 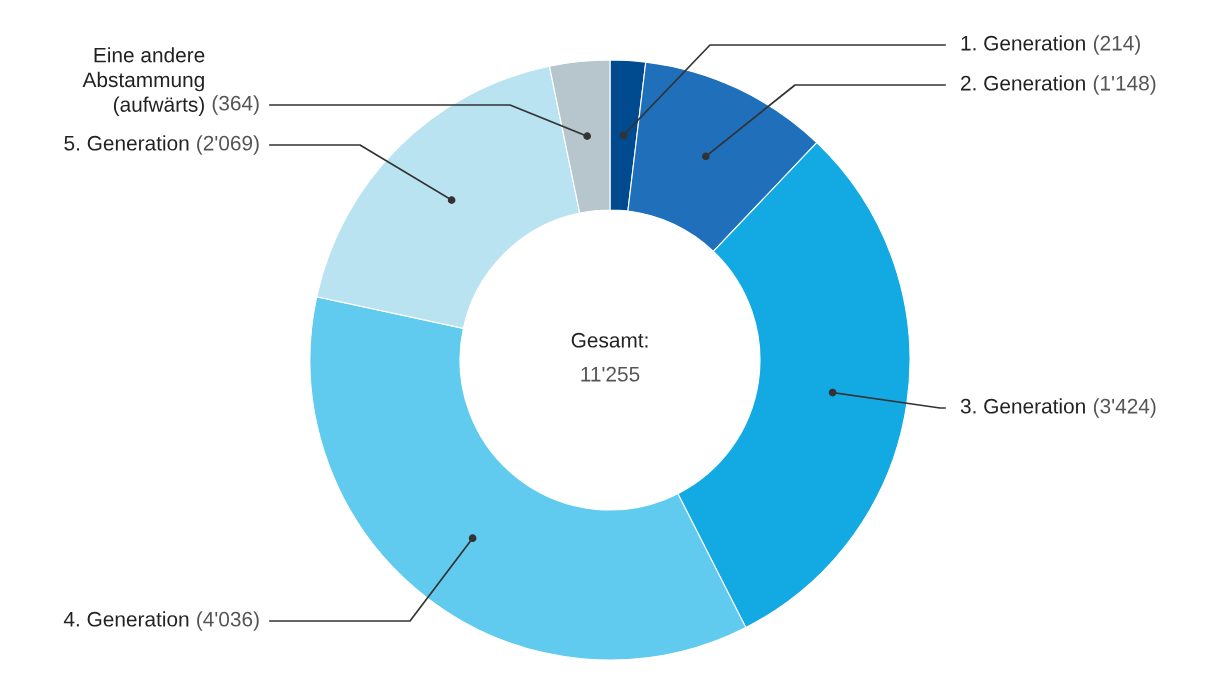 What do you see at coordinates (1023, 83) in the screenshot?
I see `slice-label: 2. Generation` at bounding box center [1023, 83].